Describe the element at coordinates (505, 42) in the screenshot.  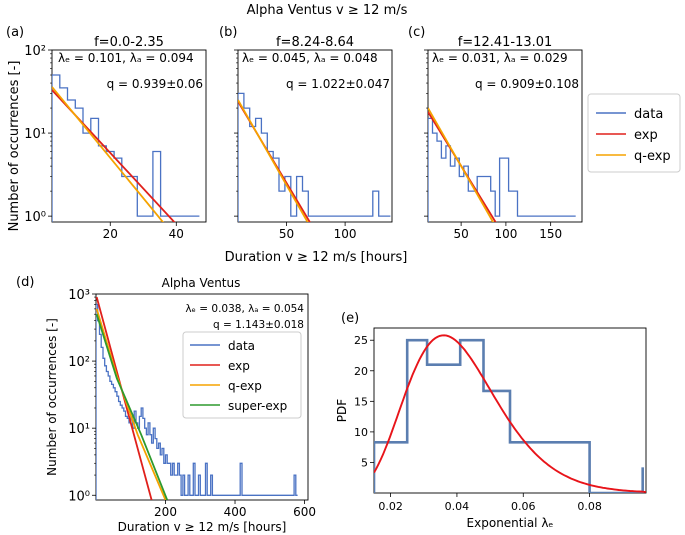
I see `panel-title: f=12.41-13.01` at that location.